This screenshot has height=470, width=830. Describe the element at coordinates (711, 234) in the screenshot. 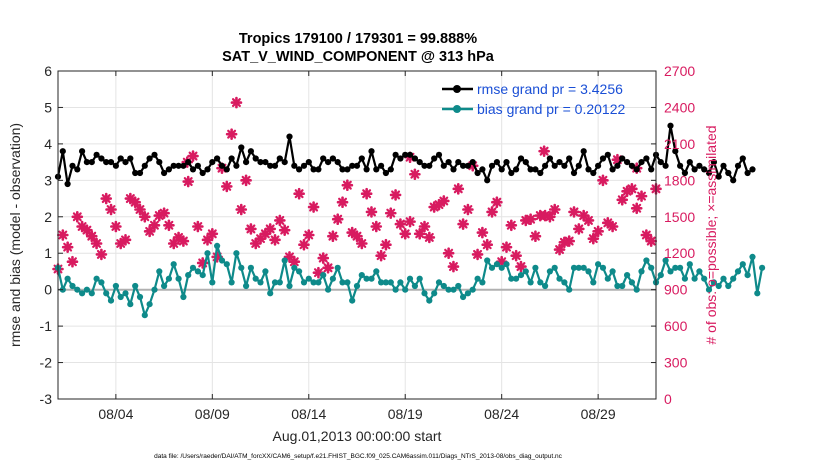

I see `y-axis-right-label: # of obs: o=possible; ×=assimilated` at that location.